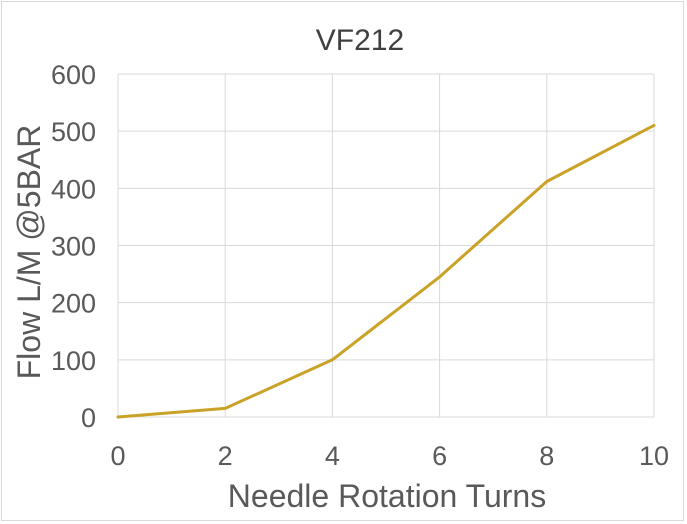 The image size is (687, 524). Describe the element at coordinates (332, 456) in the screenshot. I see `x-tick-label: 4` at that location.